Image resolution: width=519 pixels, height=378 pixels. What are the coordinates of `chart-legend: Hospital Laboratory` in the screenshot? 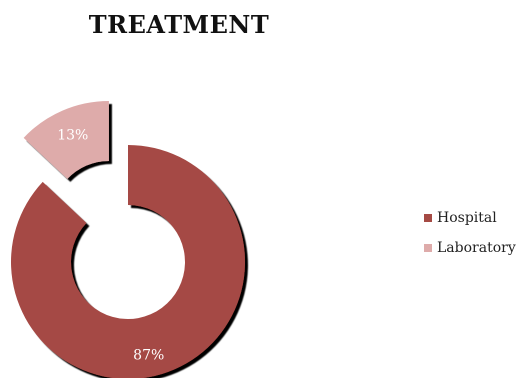 It's located at (470, 233).